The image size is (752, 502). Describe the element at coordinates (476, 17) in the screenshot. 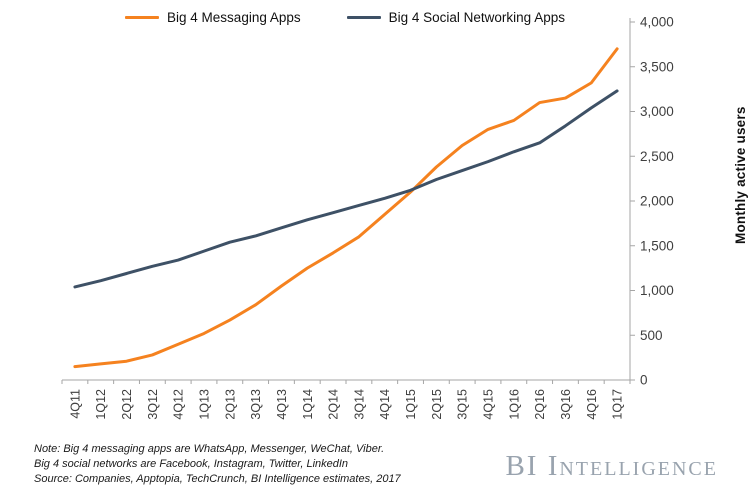

I see `legend-label-social: Big 4 Social Networking Apps` at that location.